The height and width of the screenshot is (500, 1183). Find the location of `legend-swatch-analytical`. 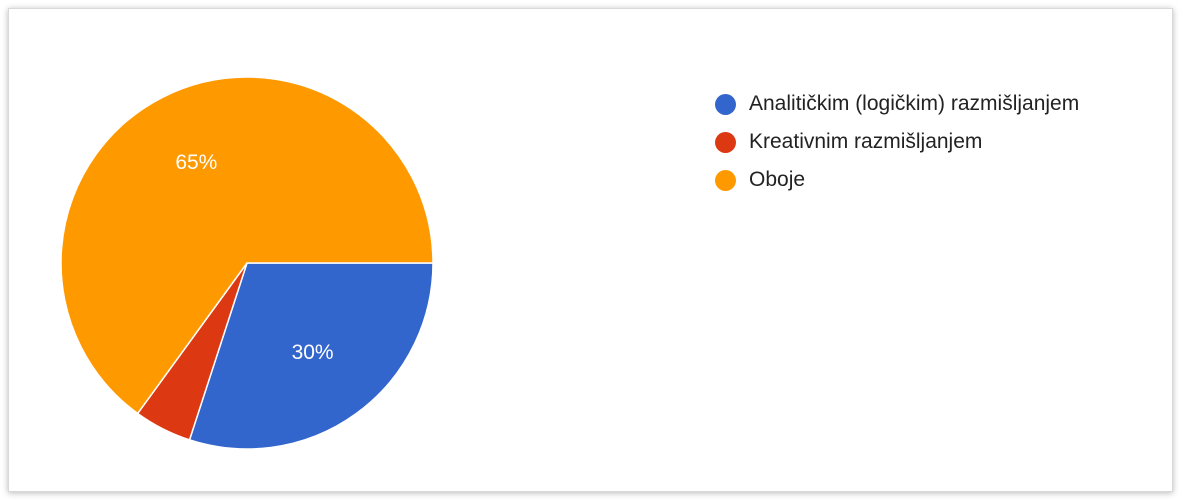

legend-swatch-analytical is located at coordinates (725, 104).